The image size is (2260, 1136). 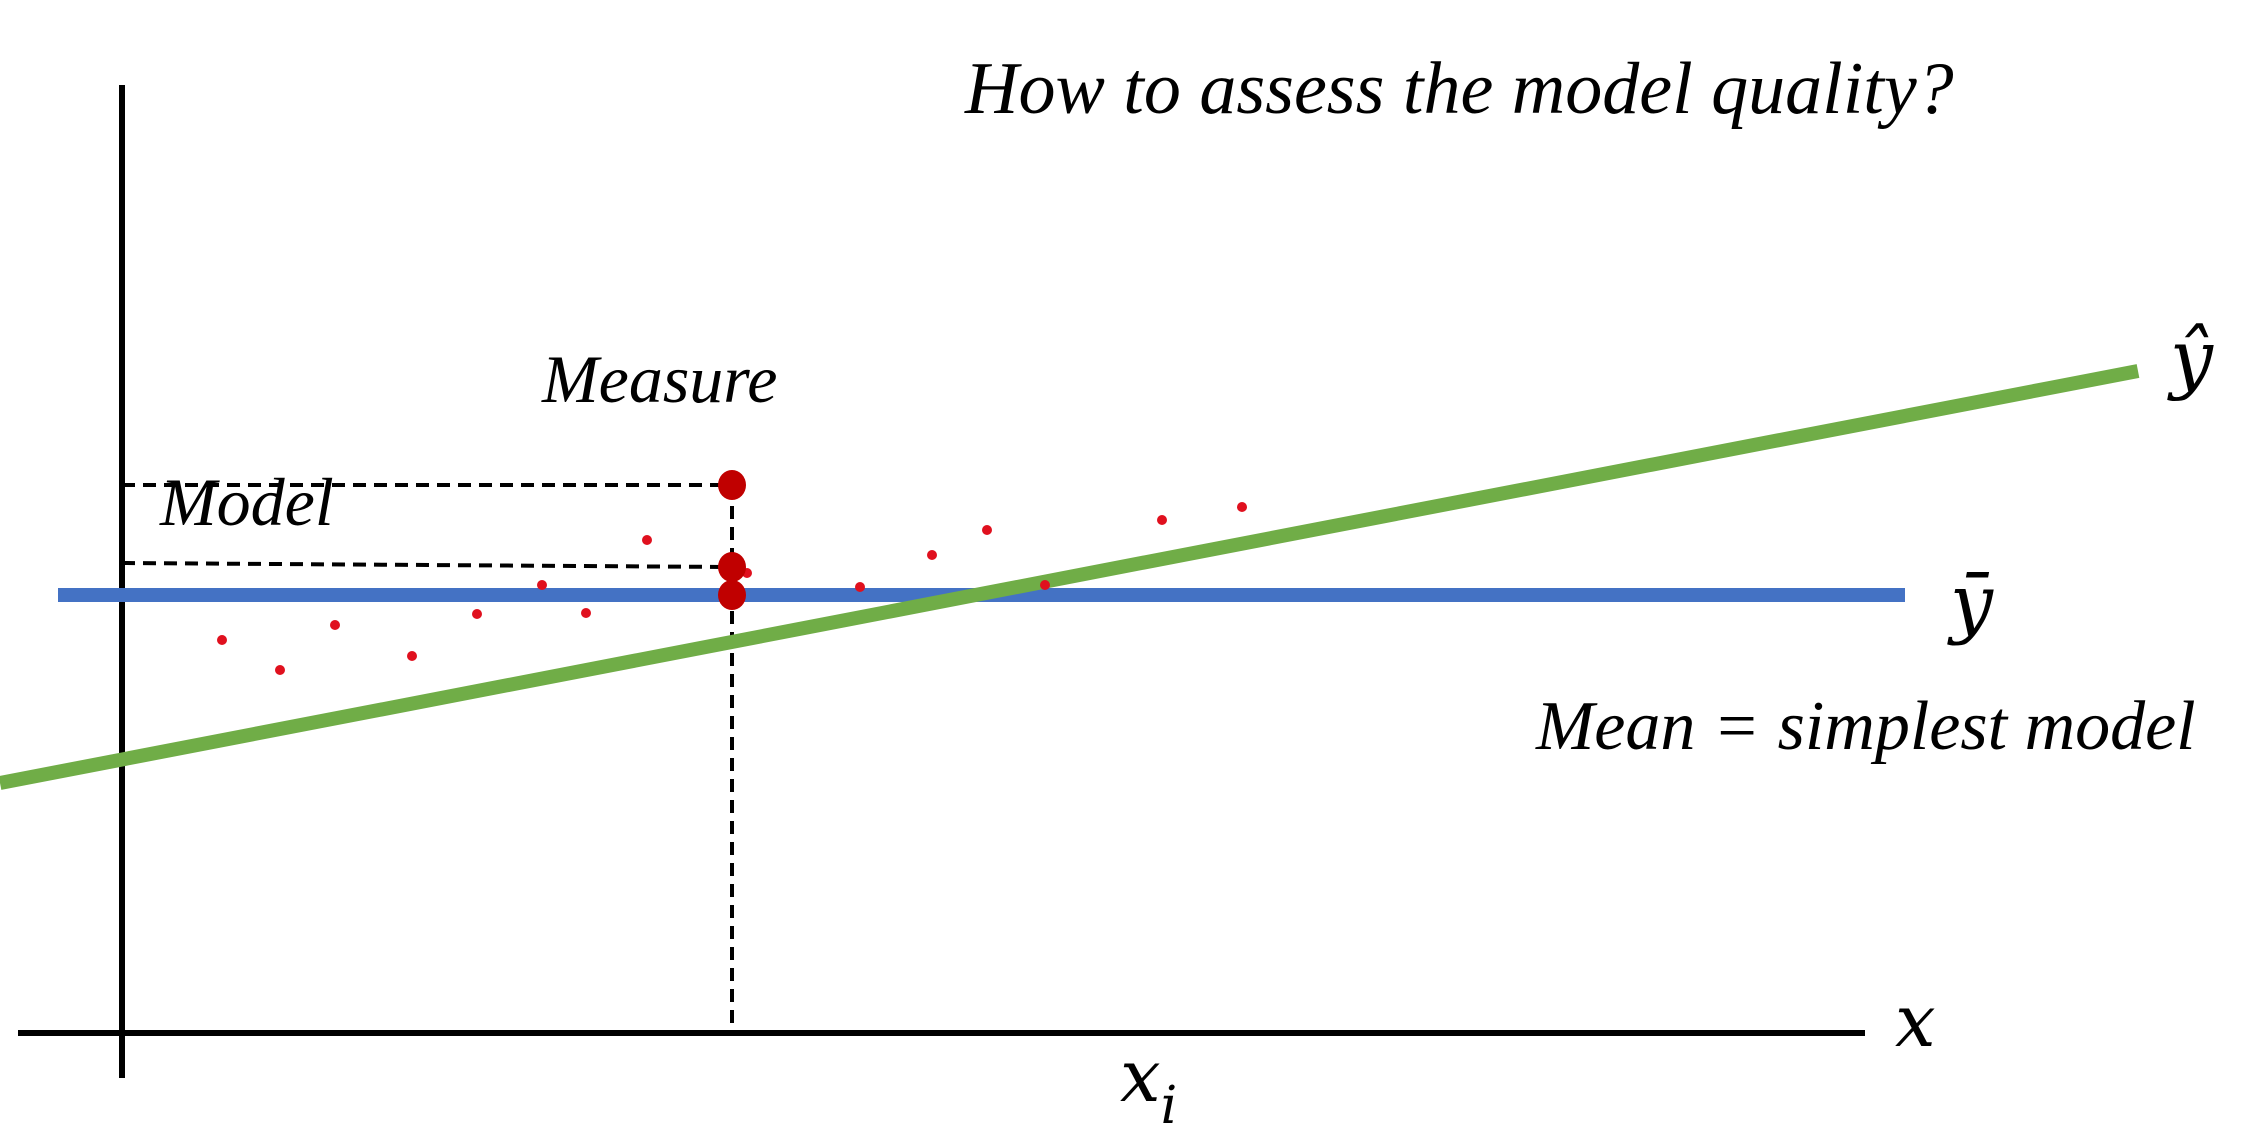 What do you see at coordinates (427, 565) in the screenshot?
I see `model-guide-line` at bounding box center [427, 565].